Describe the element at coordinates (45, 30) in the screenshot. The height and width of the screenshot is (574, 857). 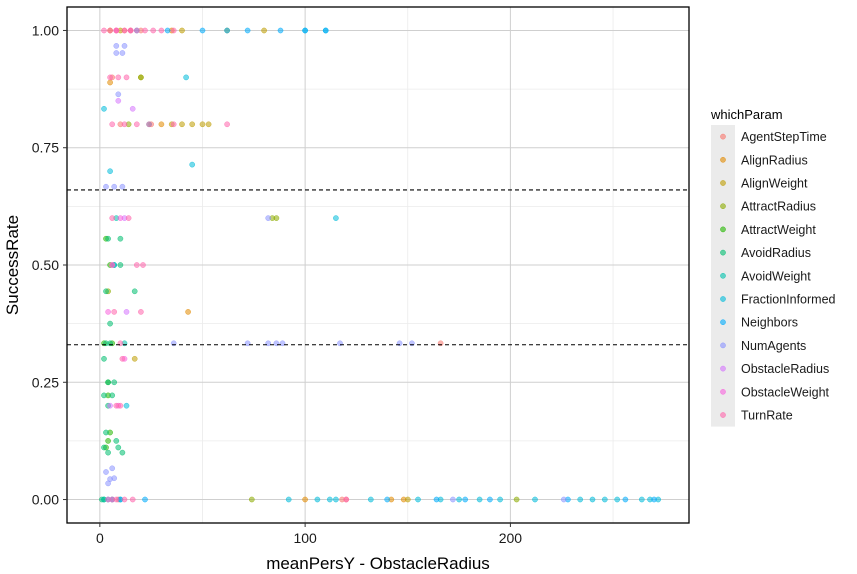
I see `y-tick-label: 1.00` at that location.